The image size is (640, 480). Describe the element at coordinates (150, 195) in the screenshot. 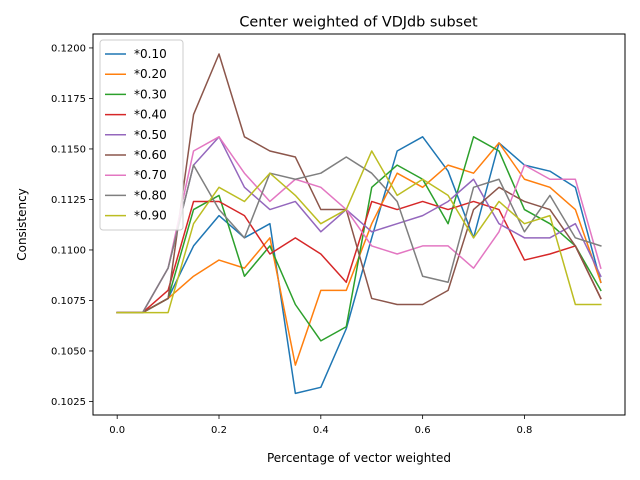

I see `legend-label: *0.80` at that location.